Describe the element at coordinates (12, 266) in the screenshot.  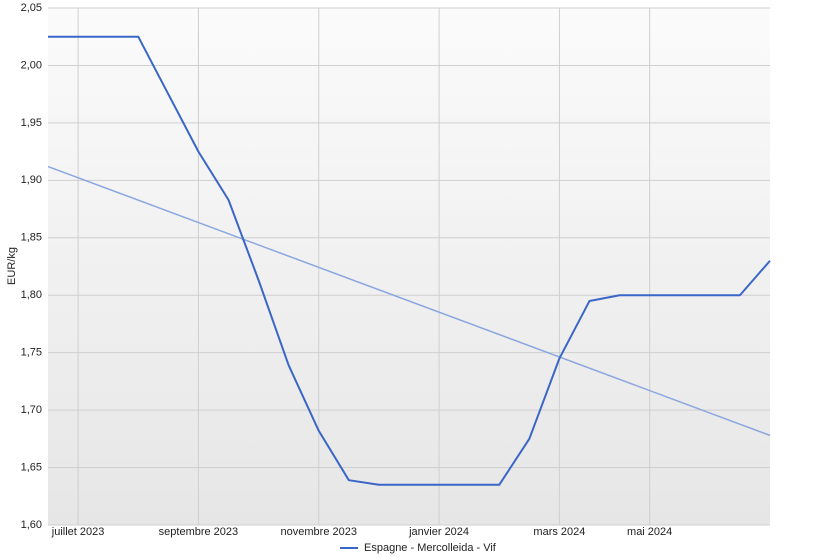
I see `y-axis-label: EUR/kg` at that location.